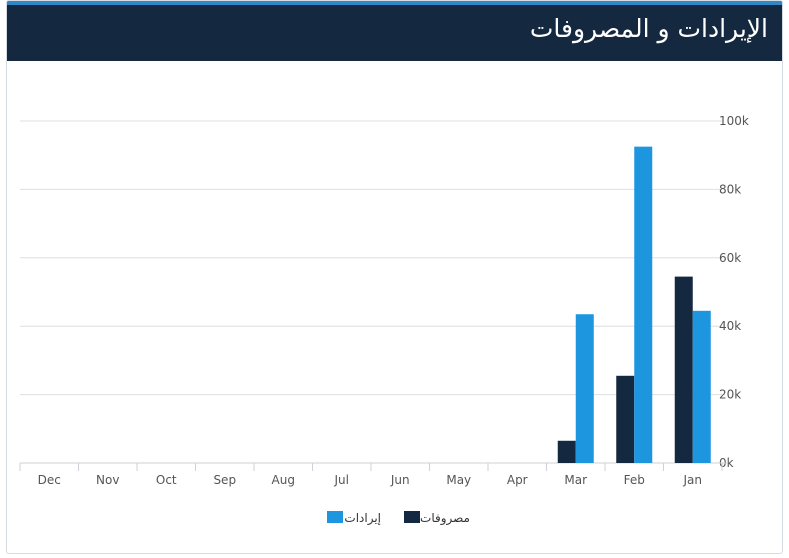 This screenshot has height=558, width=789. Describe the element at coordinates (445, 518) in the screenshot. I see `legend-label-expenses: مصروفات` at that location.